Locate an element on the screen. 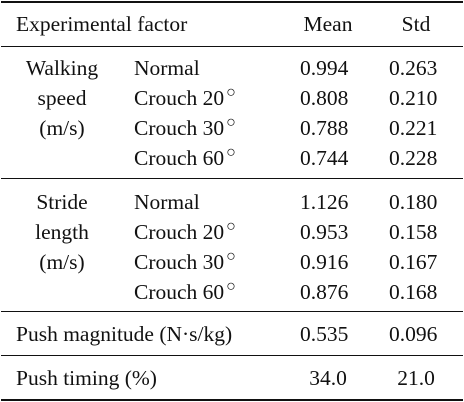  mean-cell: 0.808 is located at coordinates (324, 98).